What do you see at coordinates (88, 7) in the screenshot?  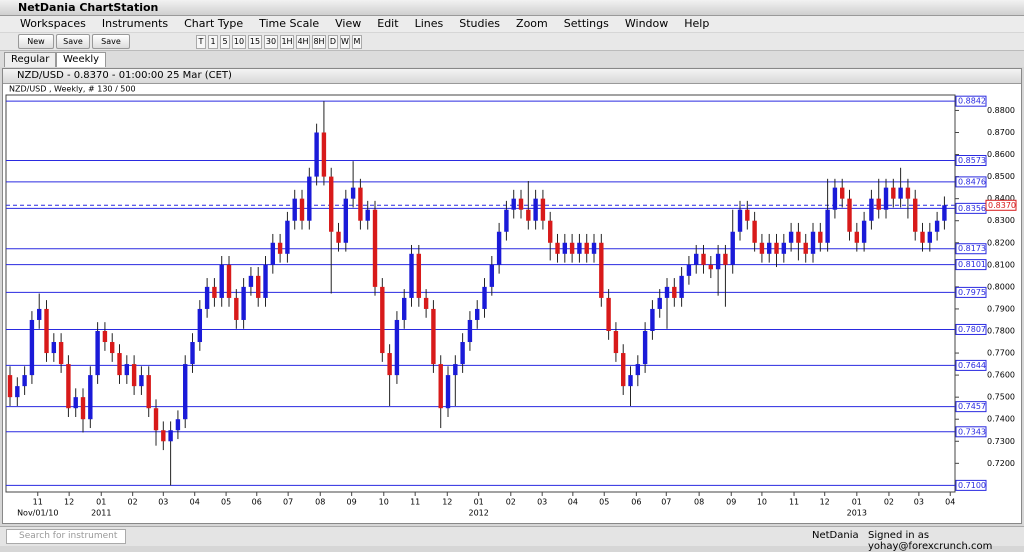 I see `app-title: NetDania ChartStation` at bounding box center [88, 7].